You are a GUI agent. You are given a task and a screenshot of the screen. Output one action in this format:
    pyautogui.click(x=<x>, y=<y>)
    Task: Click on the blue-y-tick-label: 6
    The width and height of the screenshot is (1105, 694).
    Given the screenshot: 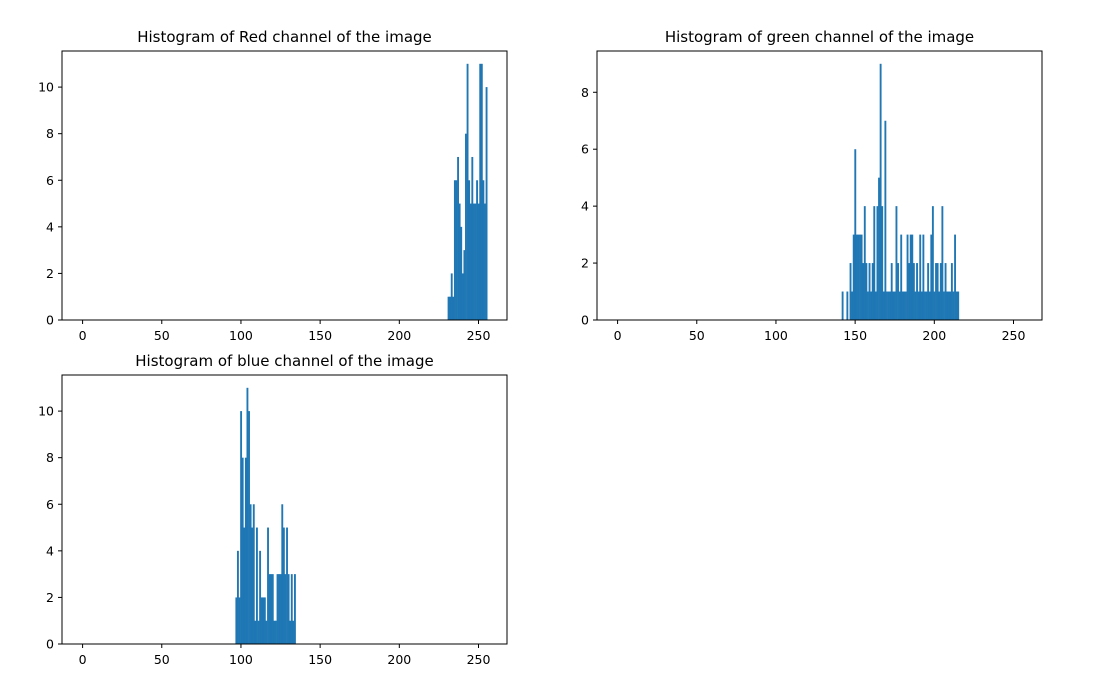 What is the action you would take?
    pyautogui.click(x=50, y=504)
    